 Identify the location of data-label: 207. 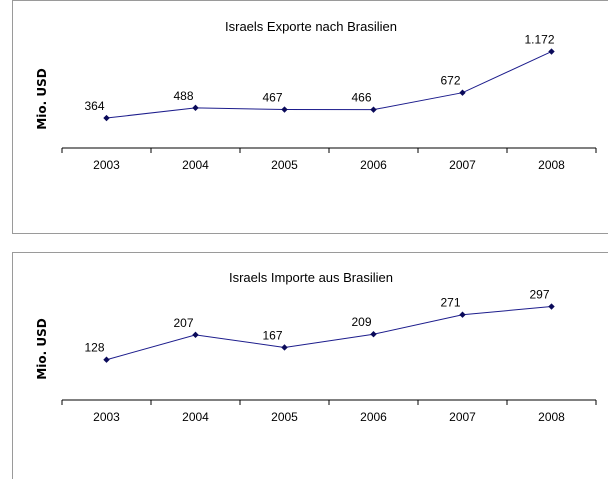
(183, 323).